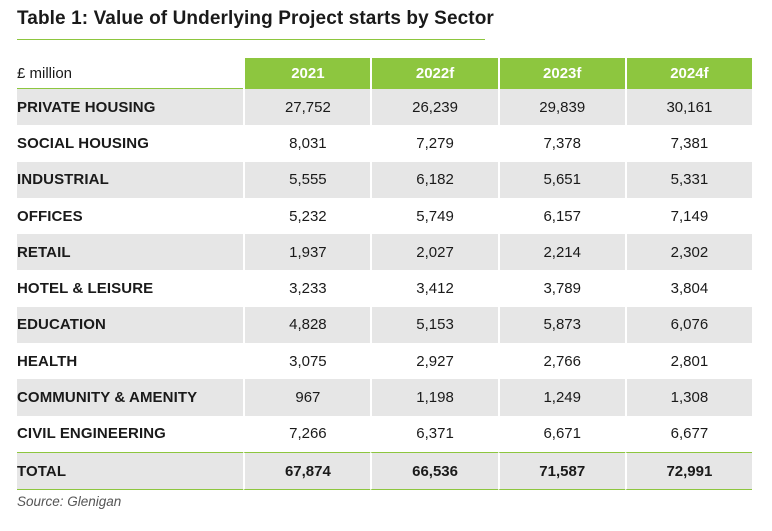 The width and height of the screenshot is (772, 531). Describe the element at coordinates (306, 288) in the screenshot. I see `table-cell: 3,233` at that location.